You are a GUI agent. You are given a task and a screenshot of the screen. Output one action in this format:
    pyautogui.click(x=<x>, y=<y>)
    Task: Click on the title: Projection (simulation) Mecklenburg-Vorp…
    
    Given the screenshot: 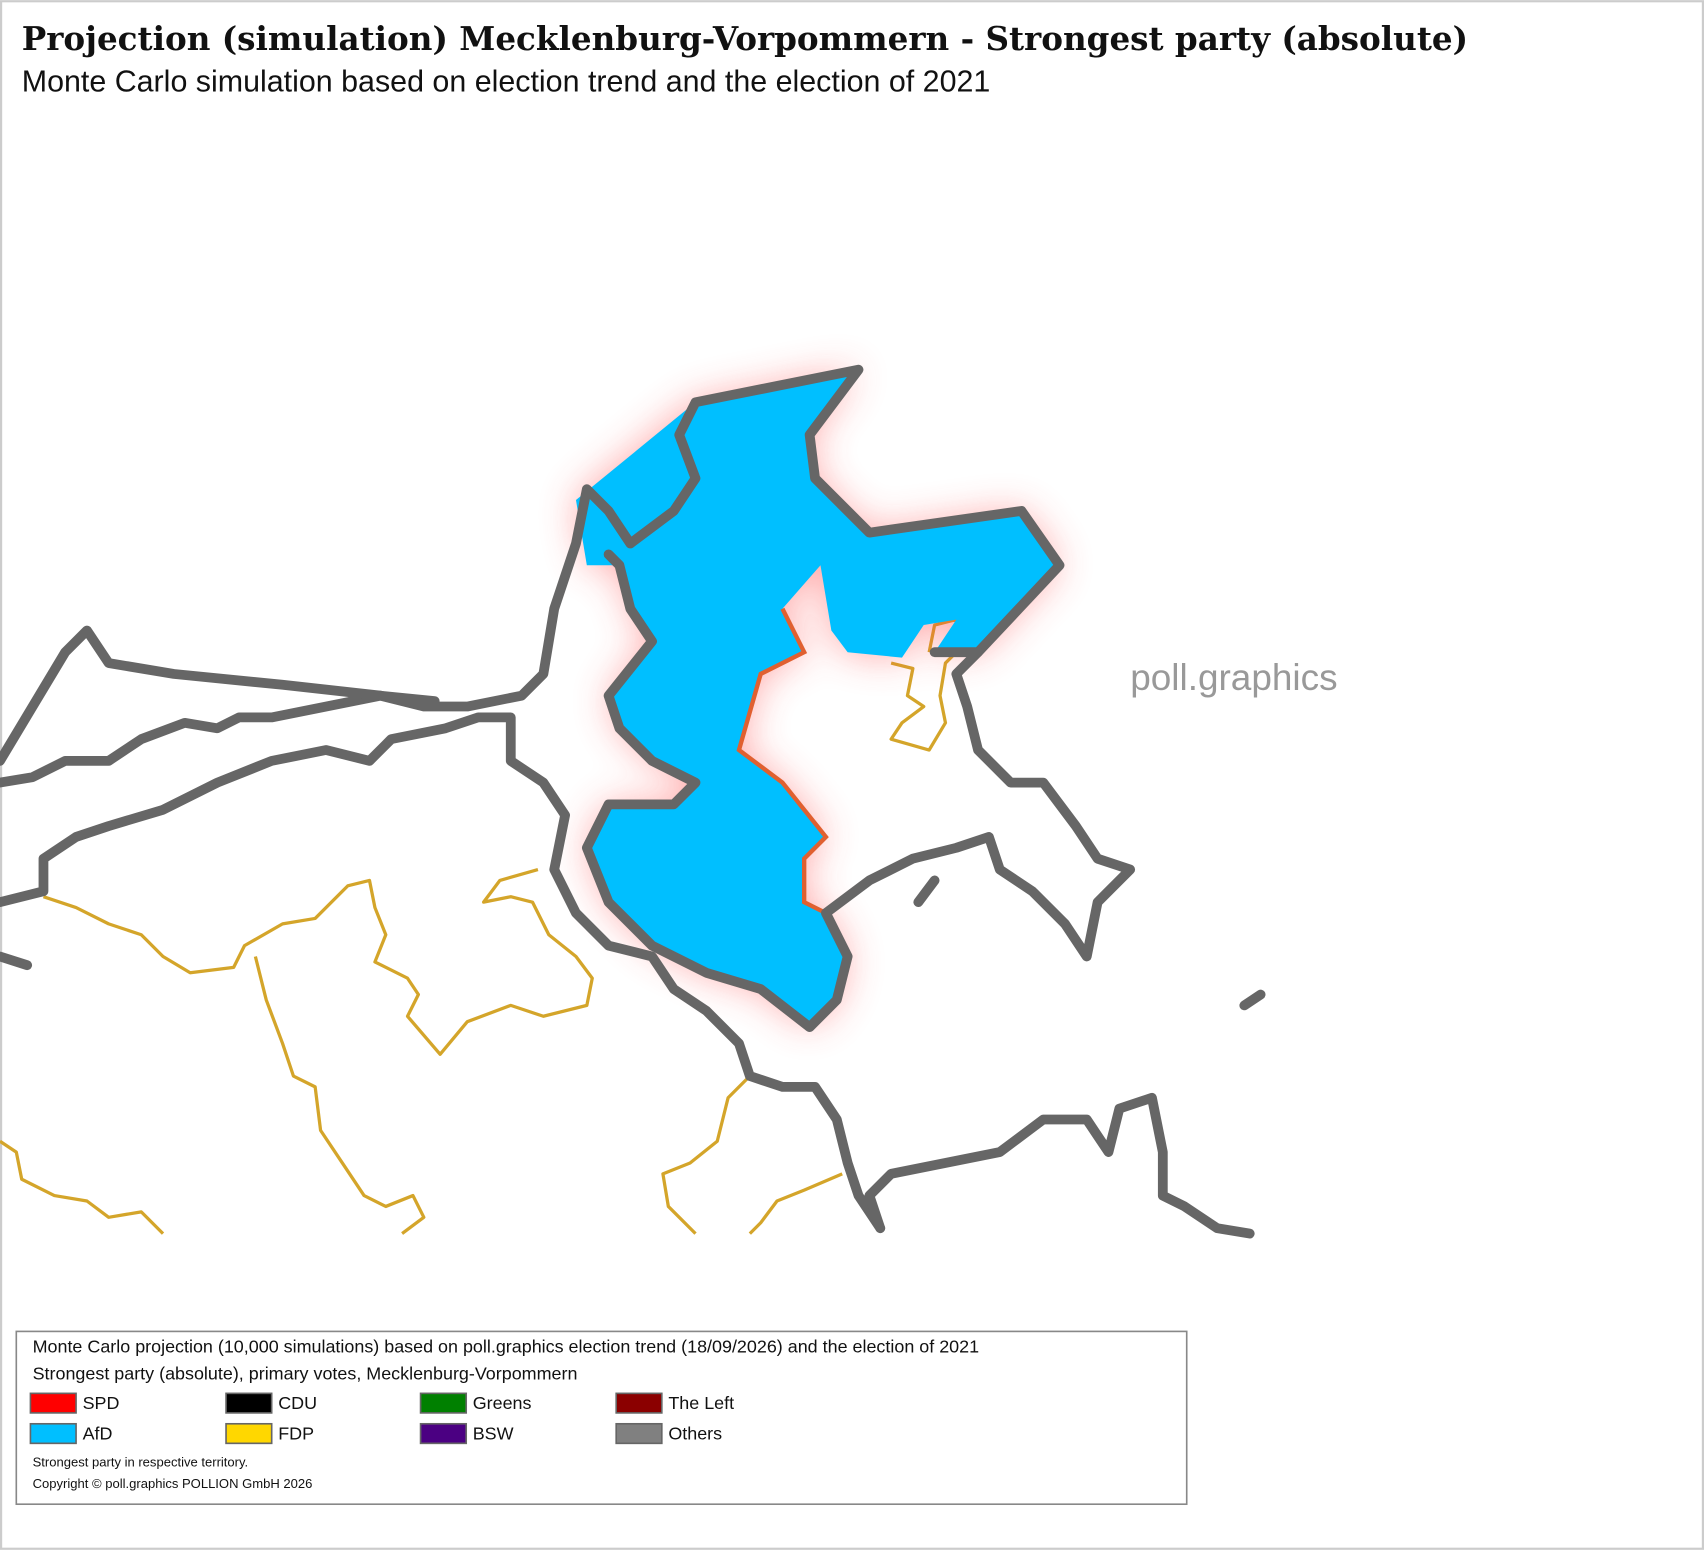 What is the action you would take?
    pyautogui.click(x=745, y=38)
    